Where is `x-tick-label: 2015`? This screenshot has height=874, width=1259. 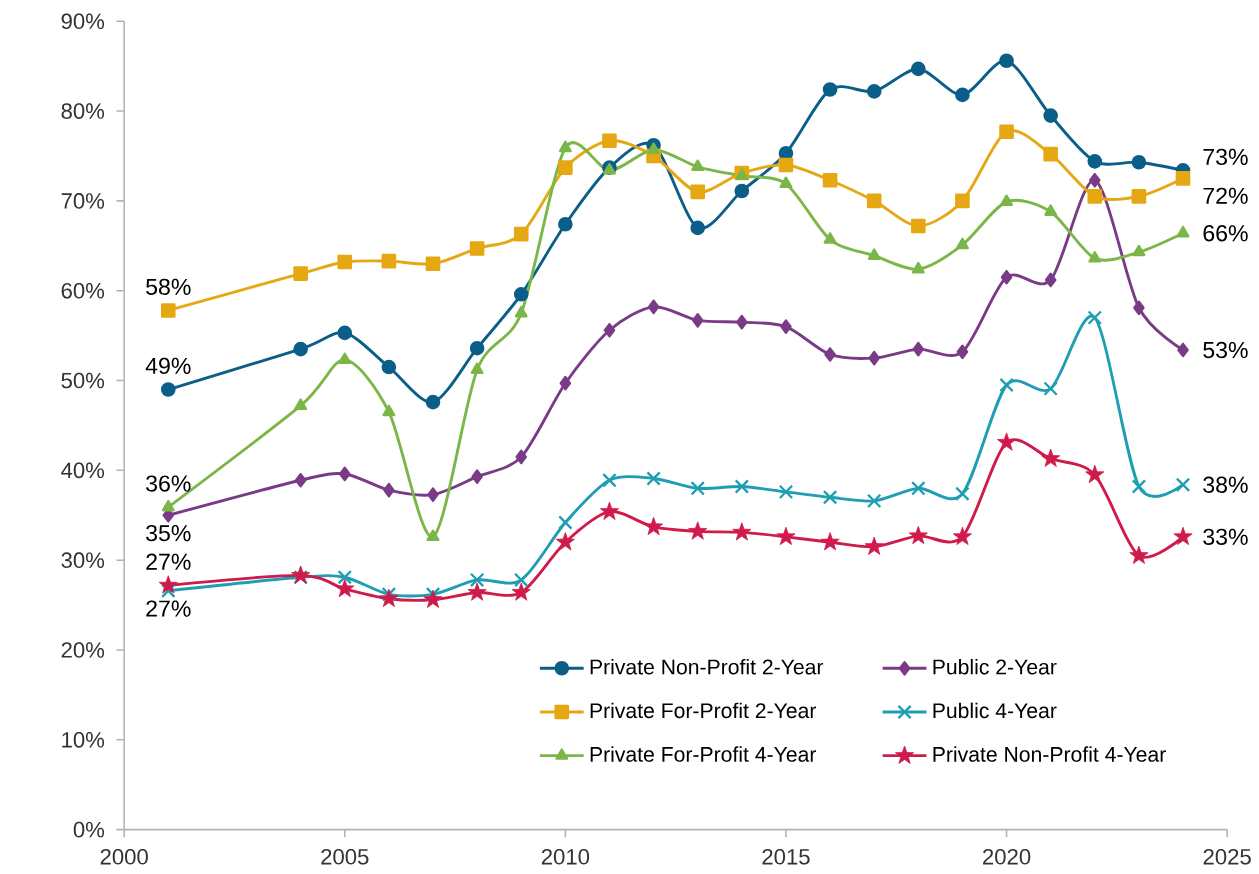 x-tick-label: 2015 is located at coordinates (786, 856).